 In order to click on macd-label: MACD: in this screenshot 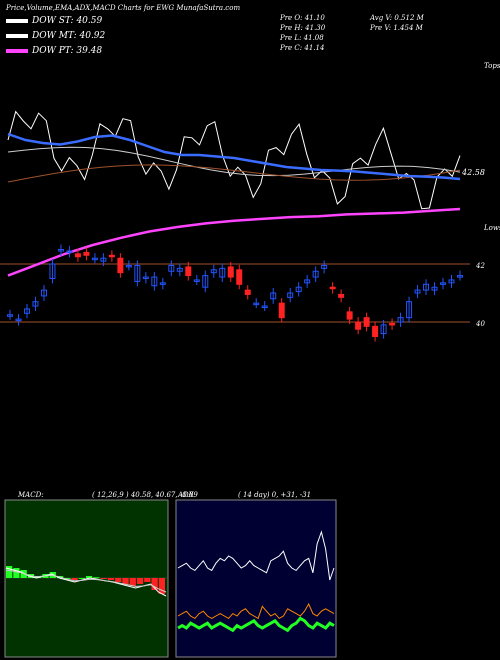, I will do `click(31, 495)`.